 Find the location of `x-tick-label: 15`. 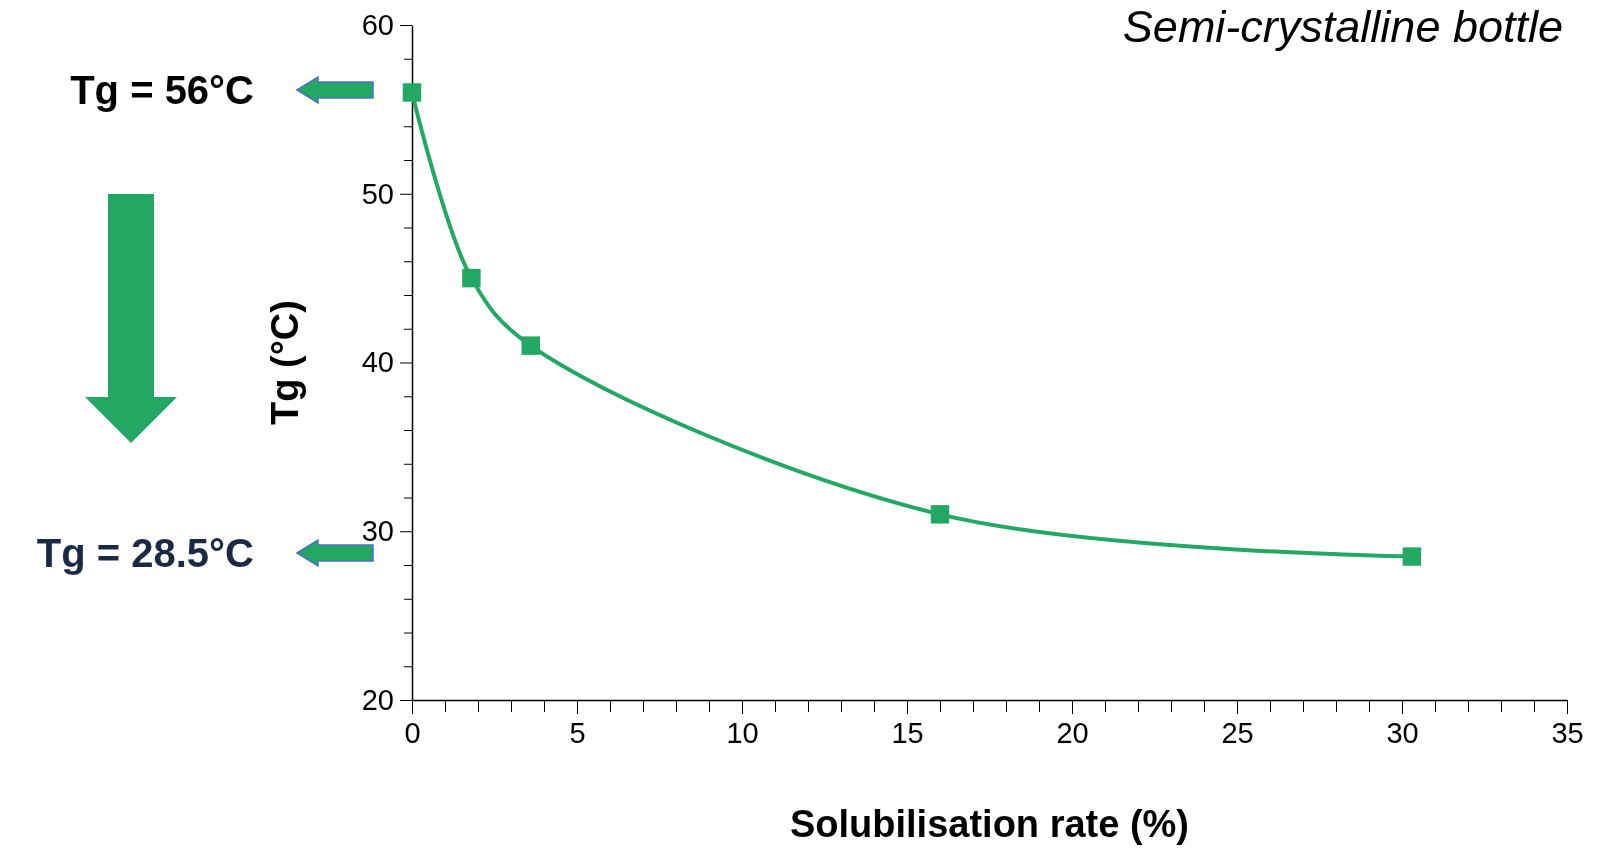

x-tick-label: 15 is located at coordinates (907, 732).